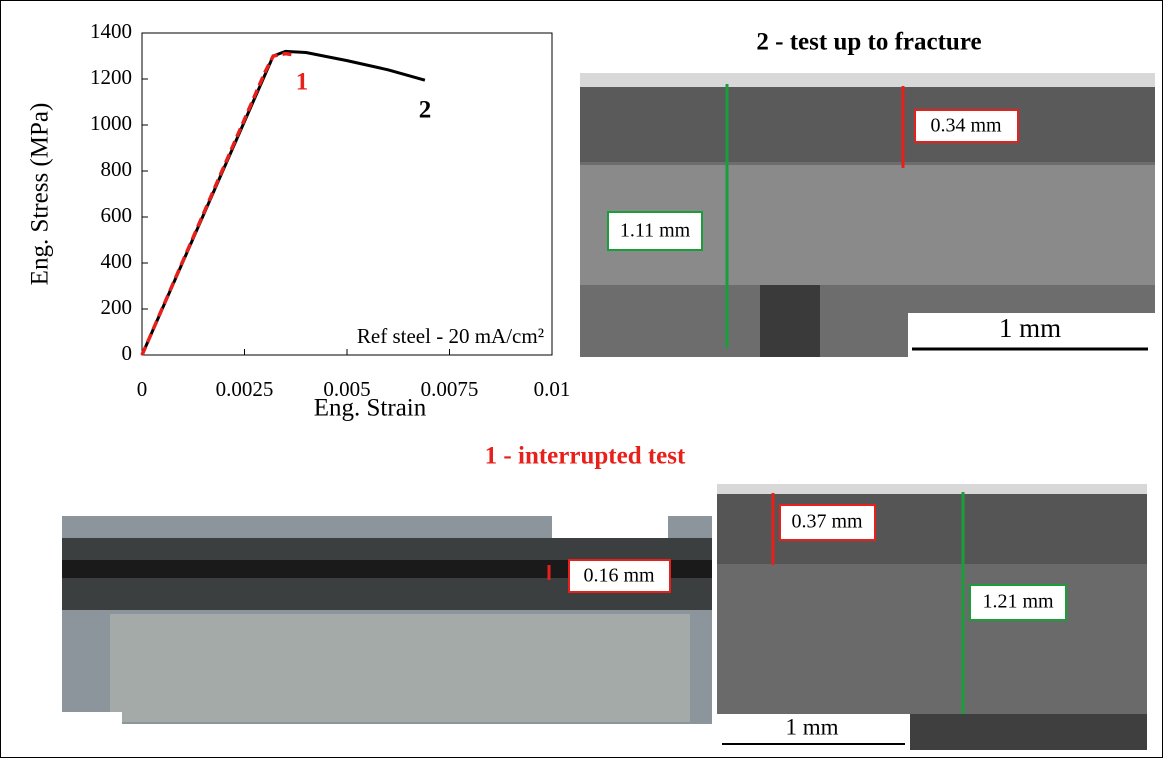 The height and width of the screenshot is (758, 1163). What do you see at coordinates (370, 408) in the screenshot?
I see `x-axis-label: Eng. Strain` at bounding box center [370, 408].